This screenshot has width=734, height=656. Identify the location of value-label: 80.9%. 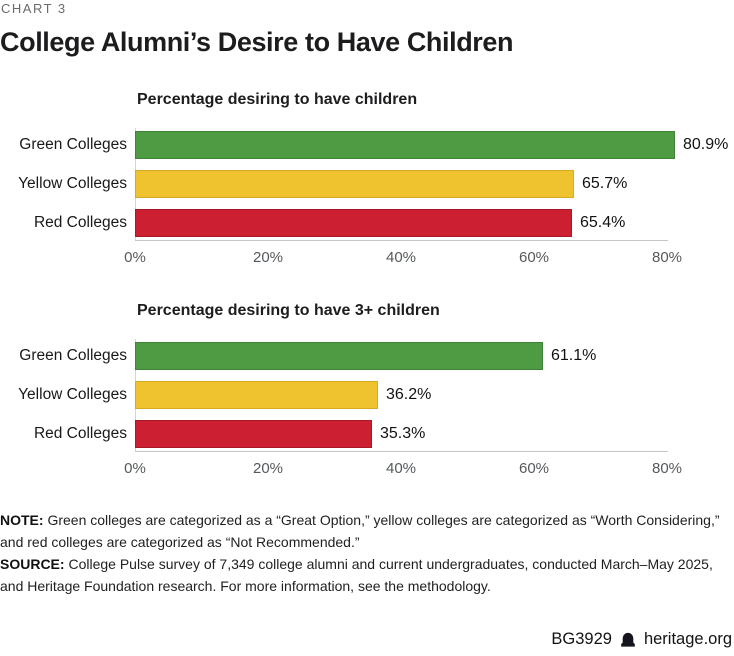
(706, 144).